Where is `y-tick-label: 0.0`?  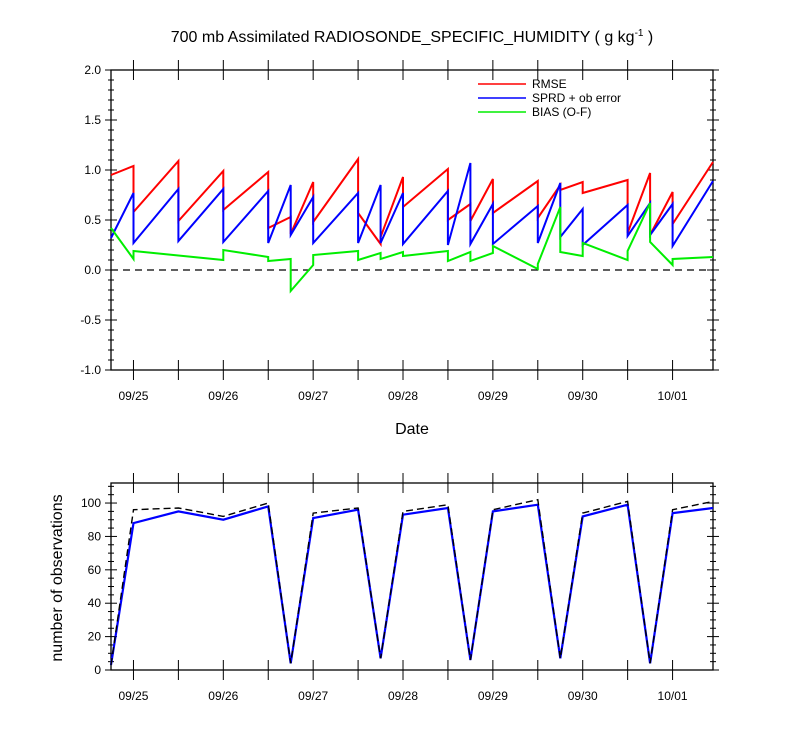 y-tick-label: 0.0 is located at coordinates (92, 270).